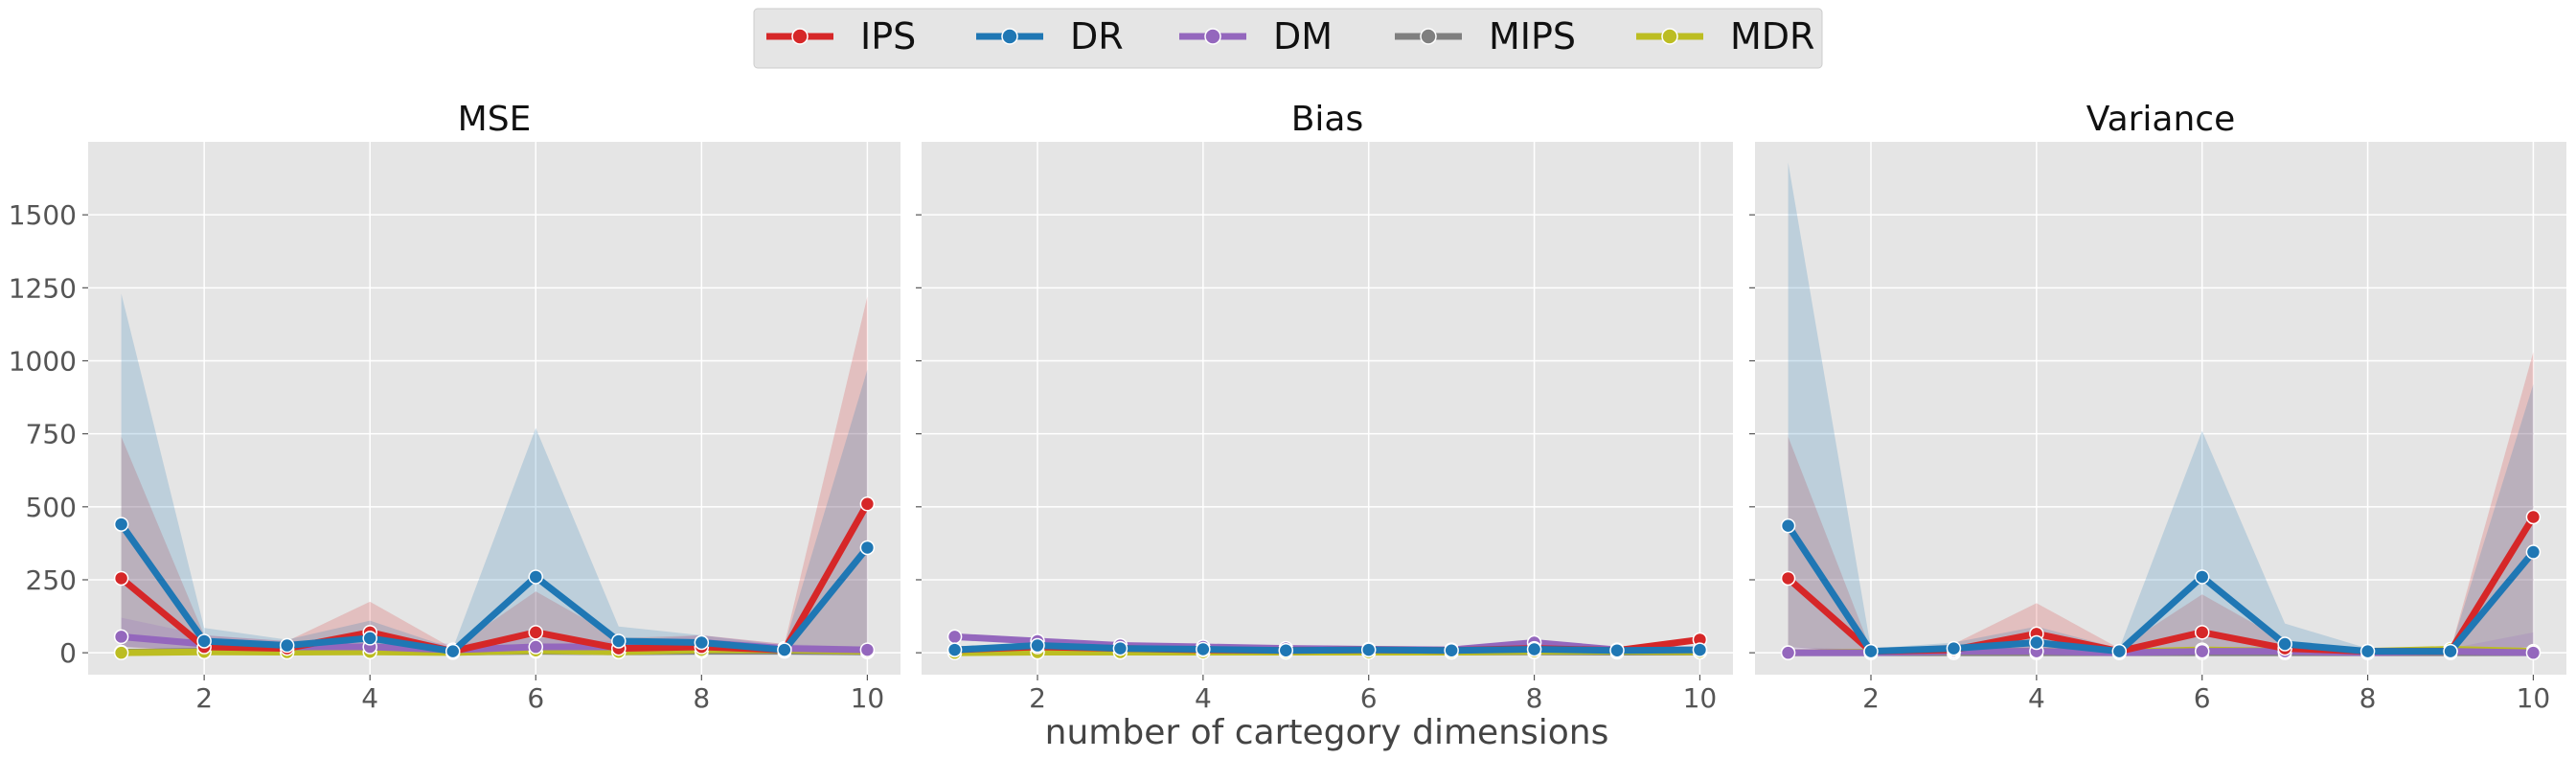  I want to click on y-tick-label: 0, so click(68, 653).